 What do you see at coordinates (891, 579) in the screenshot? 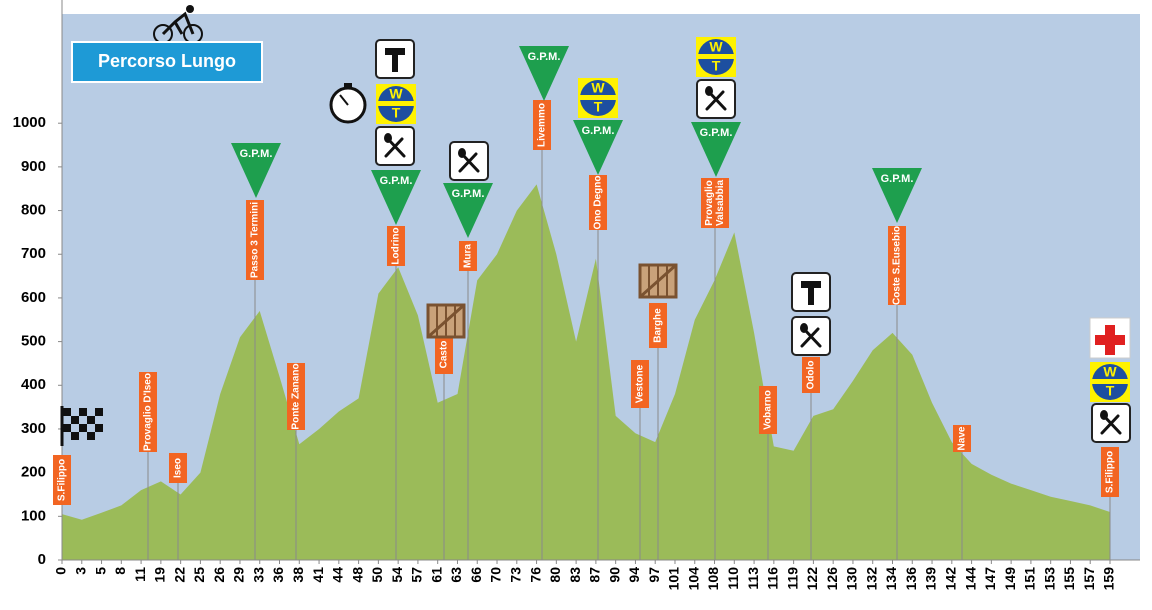
I see `x-tick-label: 134` at bounding box center [891, 579].